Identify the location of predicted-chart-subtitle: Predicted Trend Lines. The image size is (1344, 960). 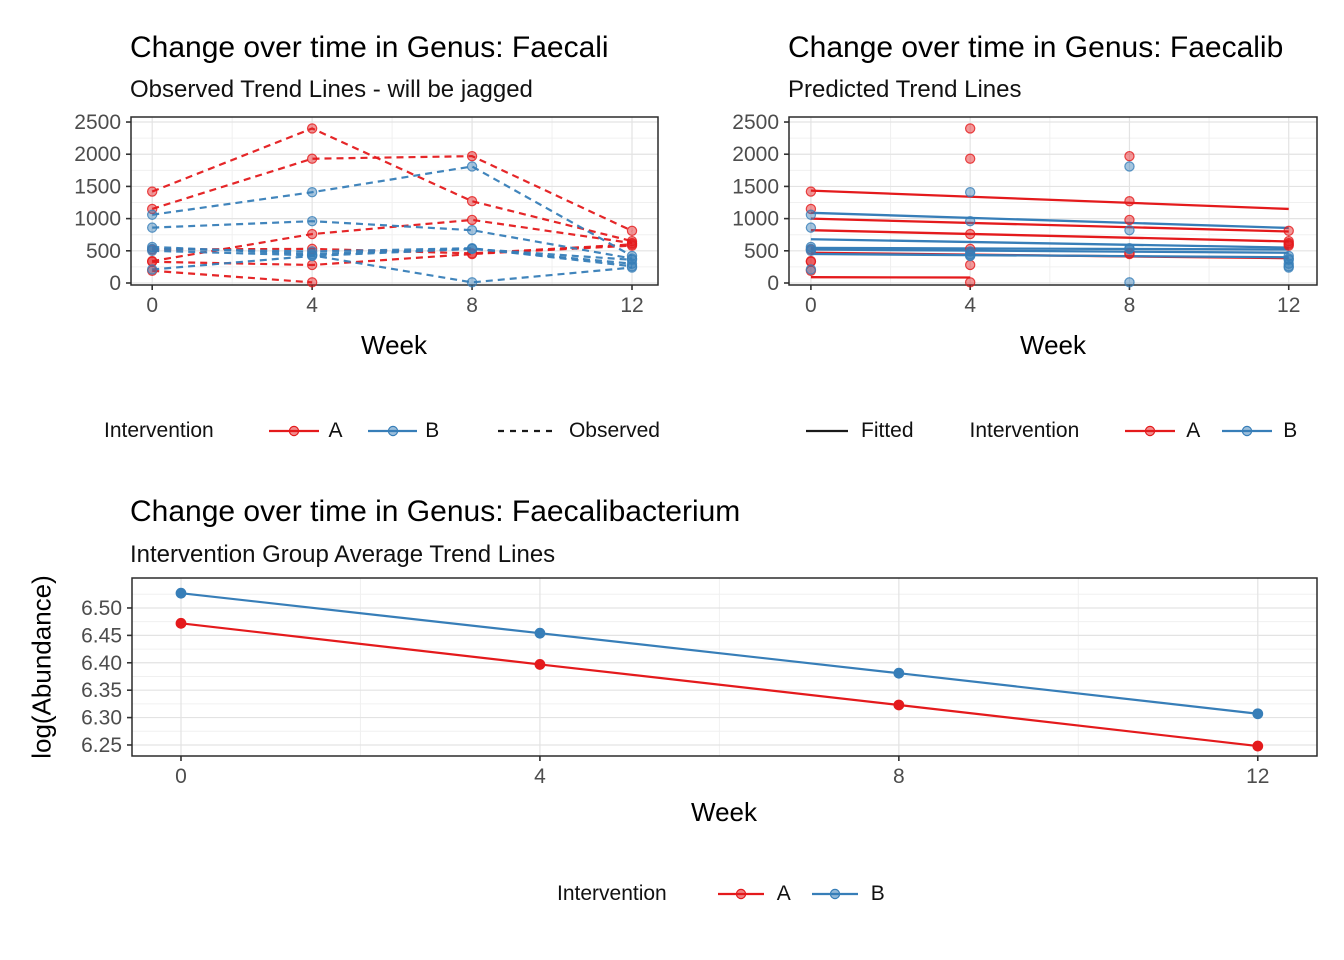
(905, 89).